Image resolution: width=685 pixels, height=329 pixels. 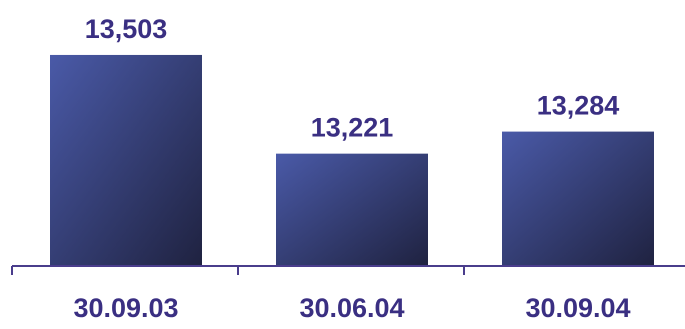 What do you see at coordinates (578, 106) in the screenshot?
I see `value-label-3: 13,284` at bounding box center [578, 106].